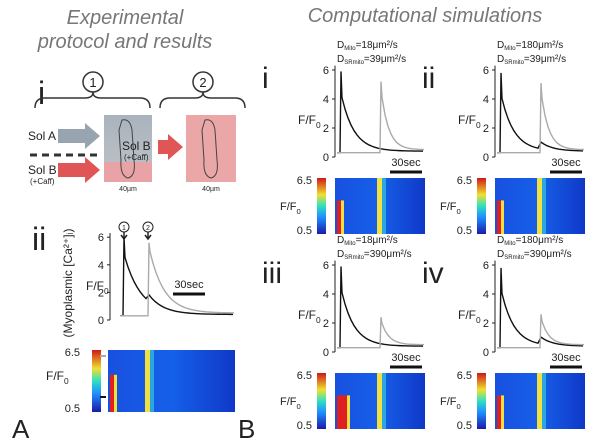 This screenshot has height=446, width=602. I want to click on left-title: protocol and results, so click(125, 42).